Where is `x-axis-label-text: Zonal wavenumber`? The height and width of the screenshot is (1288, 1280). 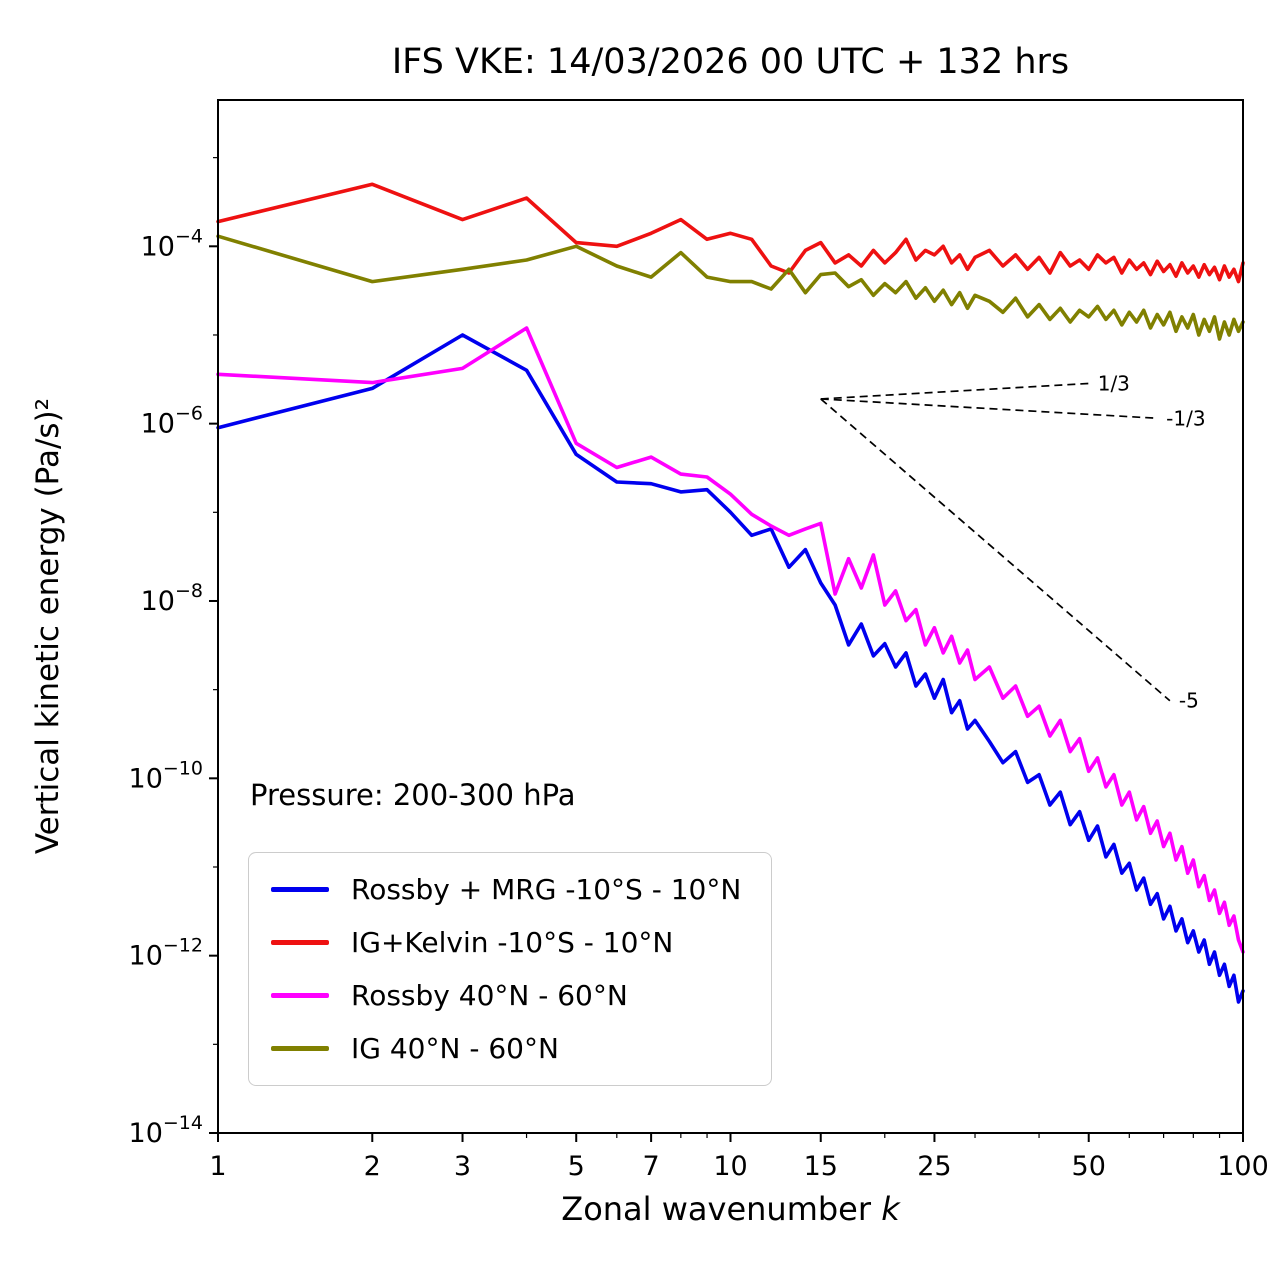 x-axis-label-text: Zonal wavenumber is located at coordinates (721, 1209).